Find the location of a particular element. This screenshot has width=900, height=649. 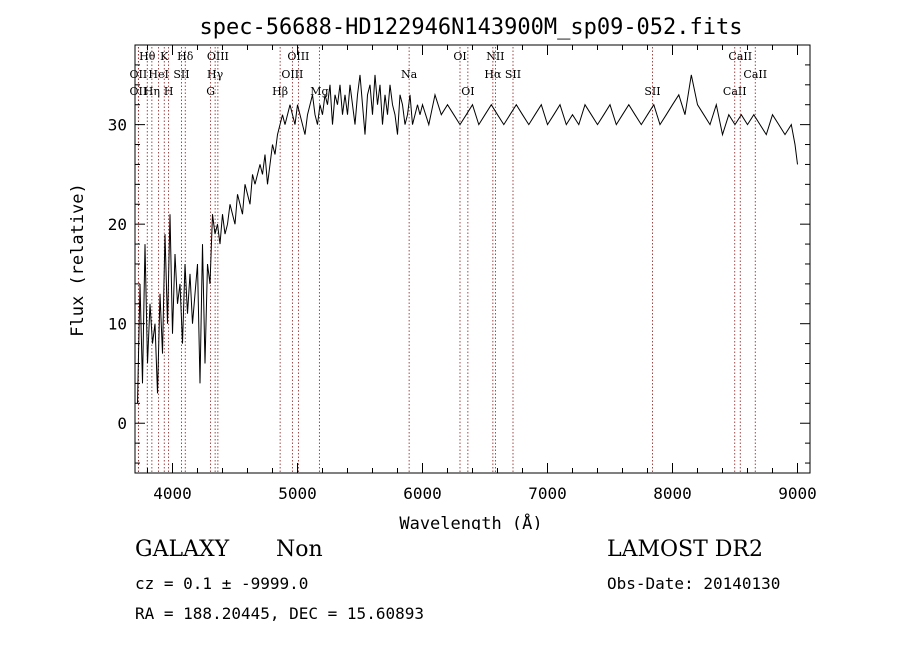

object-class: GALAXY is located at coordinates (182, 549).